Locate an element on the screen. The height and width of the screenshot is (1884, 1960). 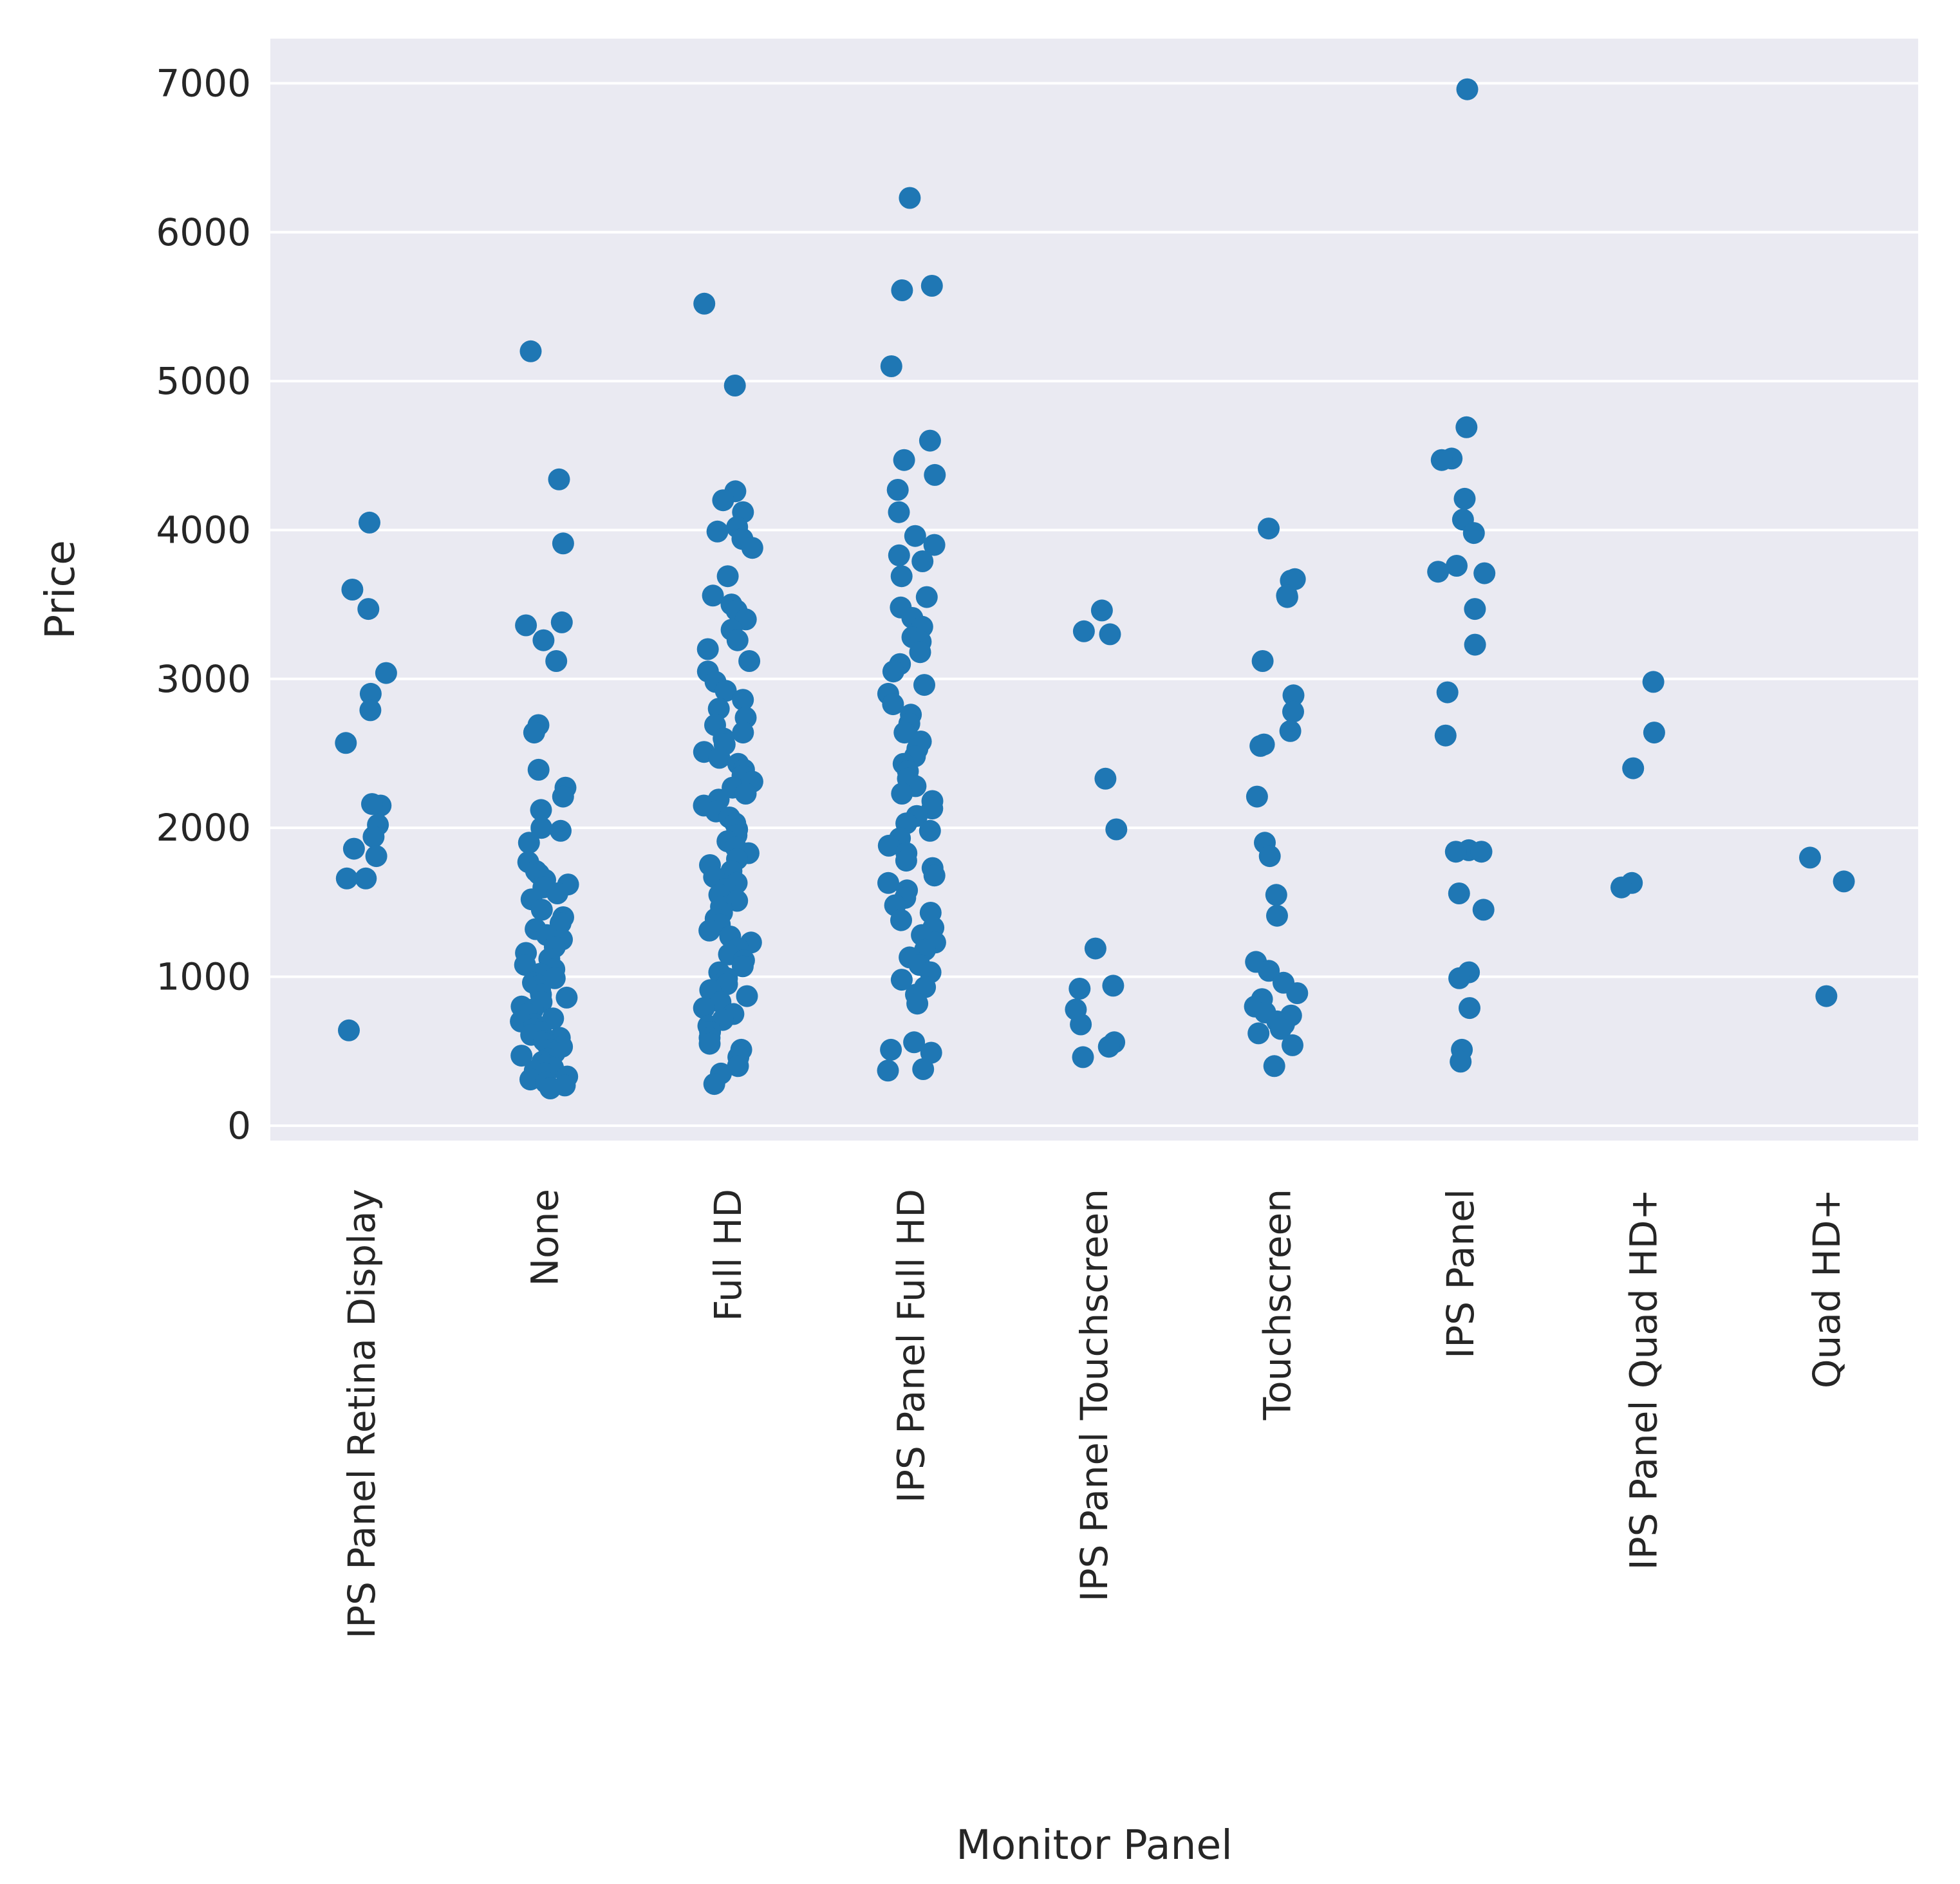
y-tick-label: 2000 is located at coordinates (203, 828).